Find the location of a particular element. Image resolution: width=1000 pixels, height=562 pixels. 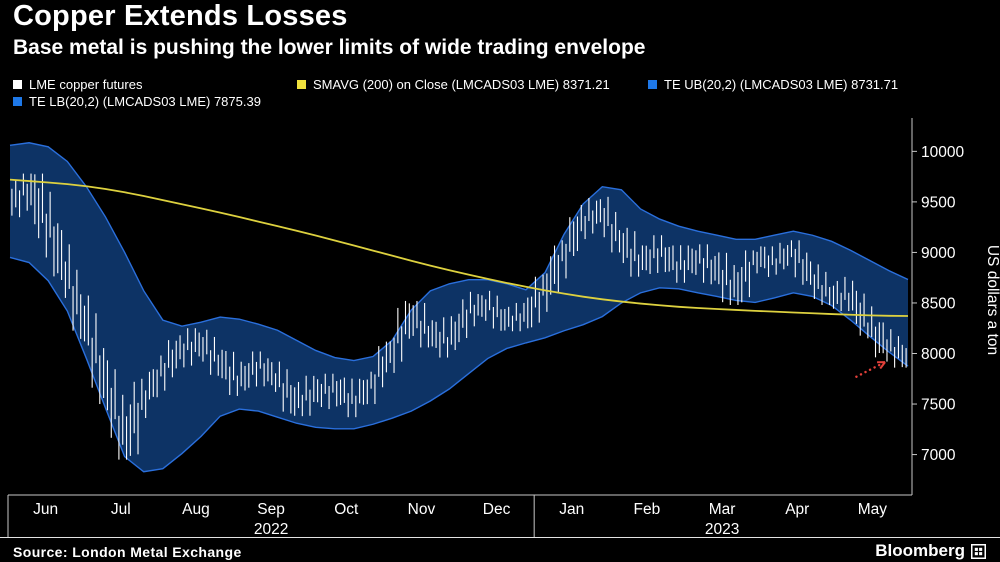

y-tick-label: 8000 is located at coordinates (938, 354).